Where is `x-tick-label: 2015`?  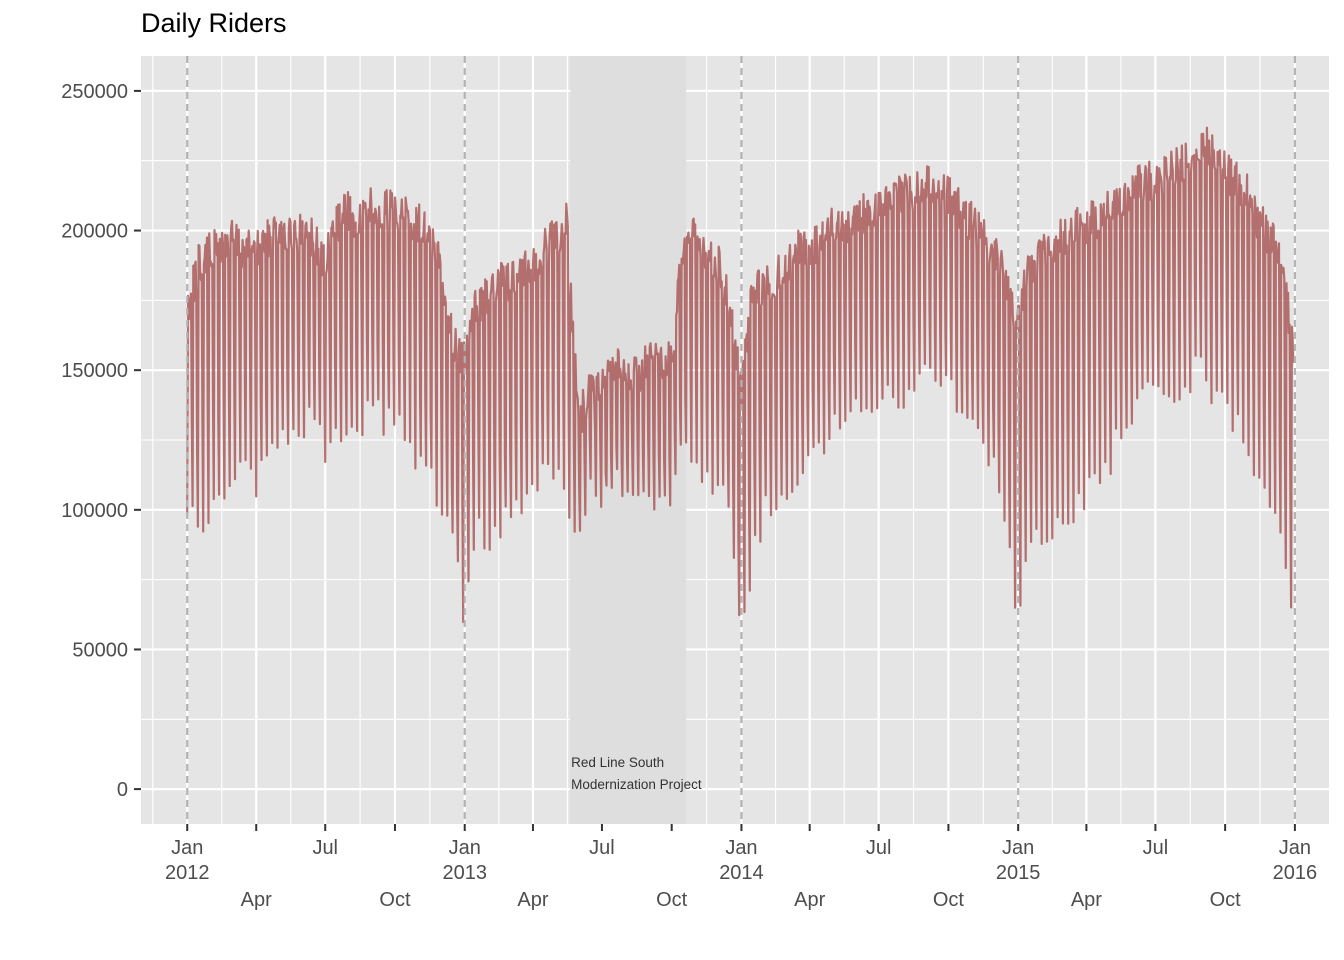 x-tick-label: 2015 is located at coordinates (1018, 873).